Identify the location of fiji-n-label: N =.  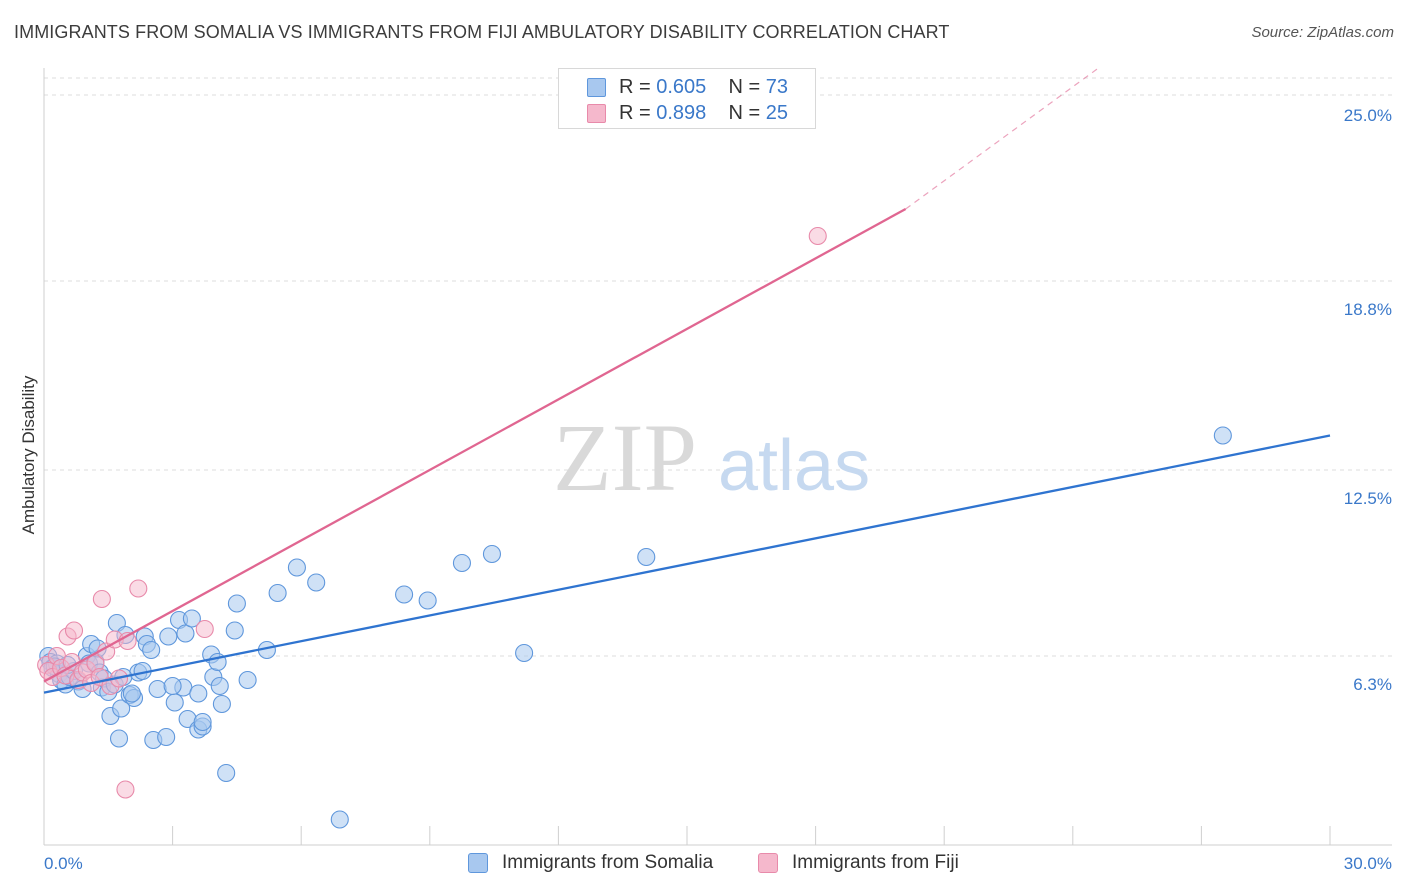
(744, 113).